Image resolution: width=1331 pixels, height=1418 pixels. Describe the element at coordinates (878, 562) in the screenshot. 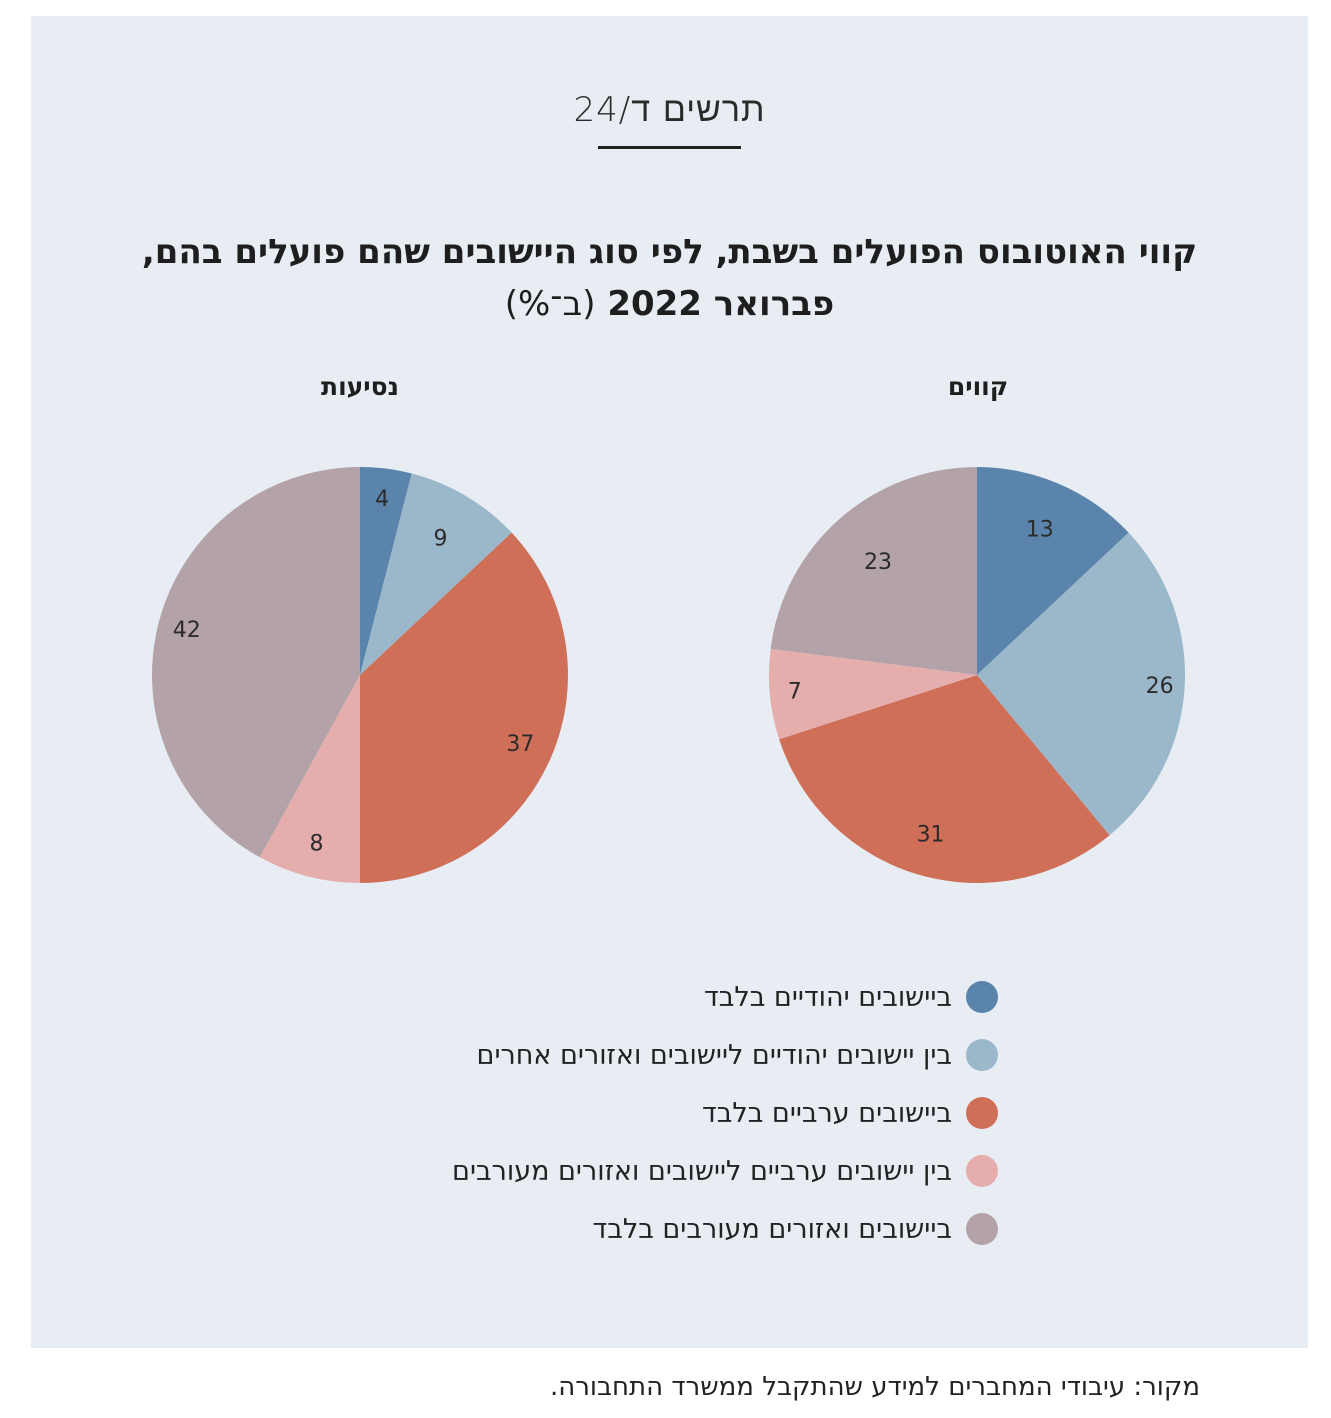

I see `pie-lines-label-mixed-only: 23` at that location.